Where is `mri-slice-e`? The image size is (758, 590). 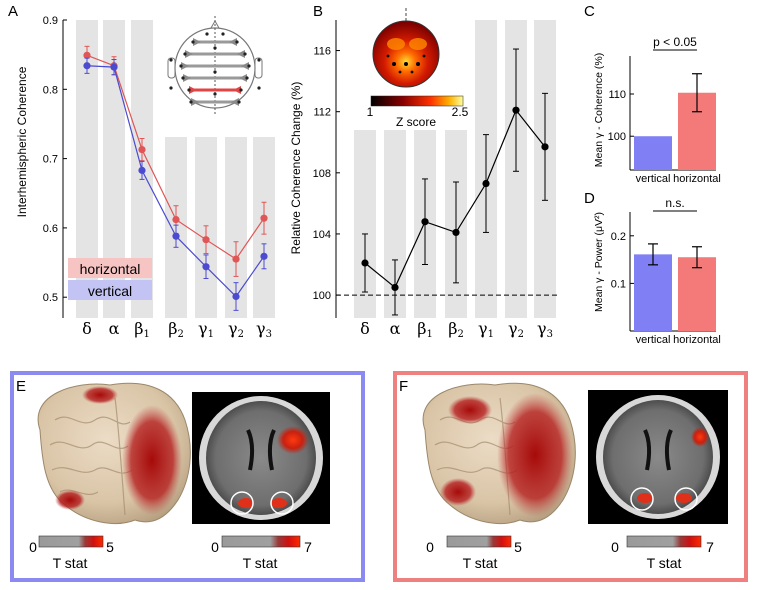
mri-slice-e is located at coordinates (261, 458).